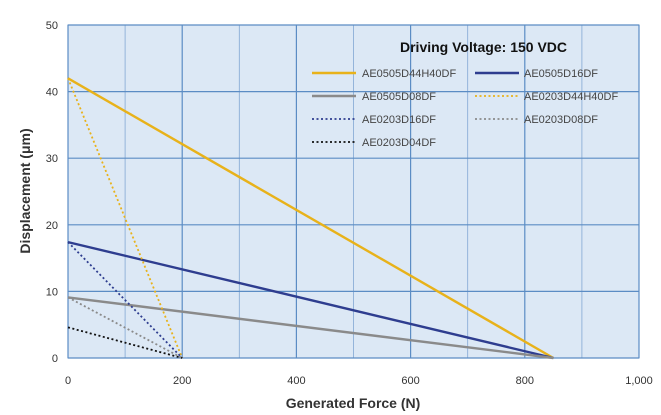 Image resolution: width=661 pixels, height=415 pixels. What do you see at coordinates (353, 403) in the screenshot?
I see `x-axis-title: Generated Force (N)` at bounding box center [353, 403].